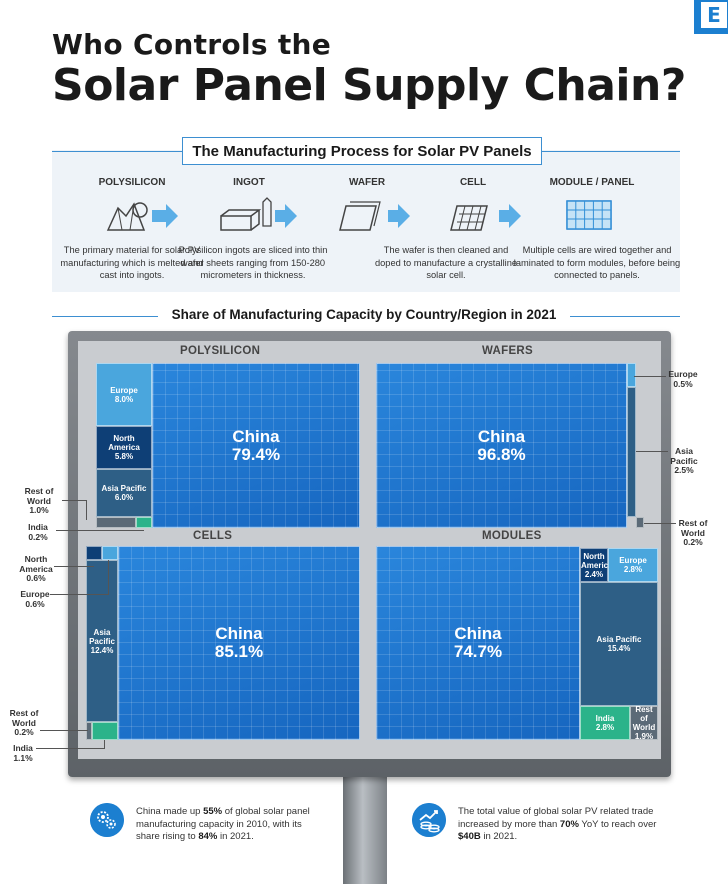  What do you see at coordinates (144, 522) in the screenshot?
I see `treemap-polysilicon-india` at bounding box center [144, 522].